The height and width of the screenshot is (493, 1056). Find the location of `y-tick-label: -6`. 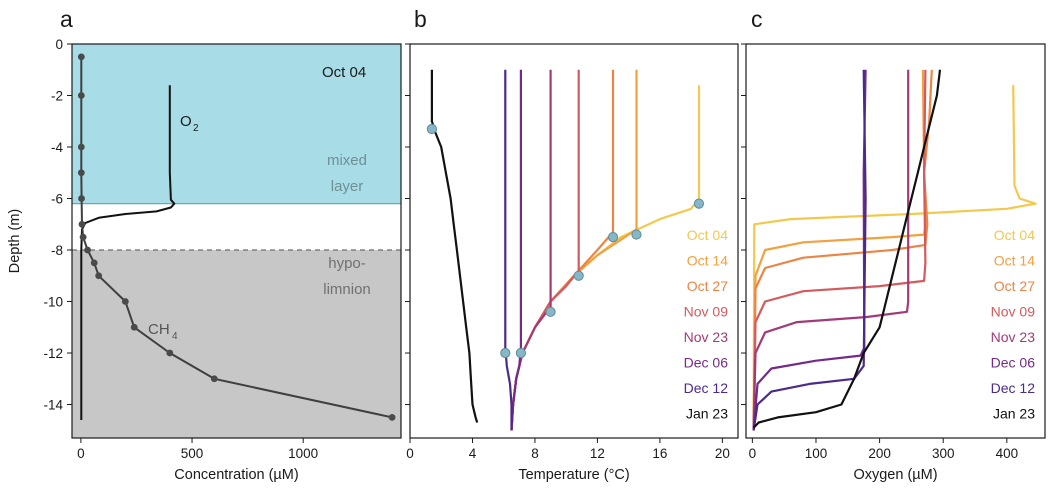

y-tick-label: -6 is located at coordinates (57, 199).